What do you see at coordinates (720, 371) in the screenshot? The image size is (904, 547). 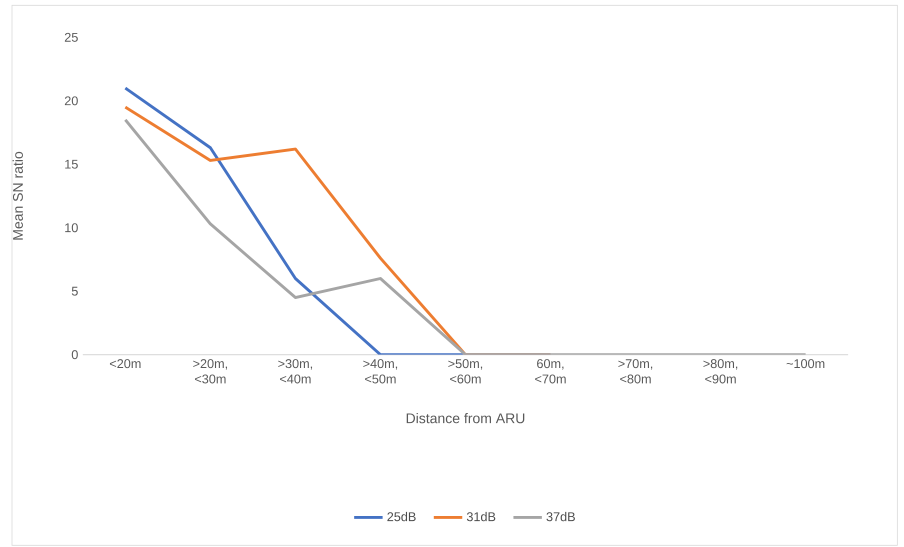 I see `x-tick-label: >80m, <90m` at bounding box center [720, 371].